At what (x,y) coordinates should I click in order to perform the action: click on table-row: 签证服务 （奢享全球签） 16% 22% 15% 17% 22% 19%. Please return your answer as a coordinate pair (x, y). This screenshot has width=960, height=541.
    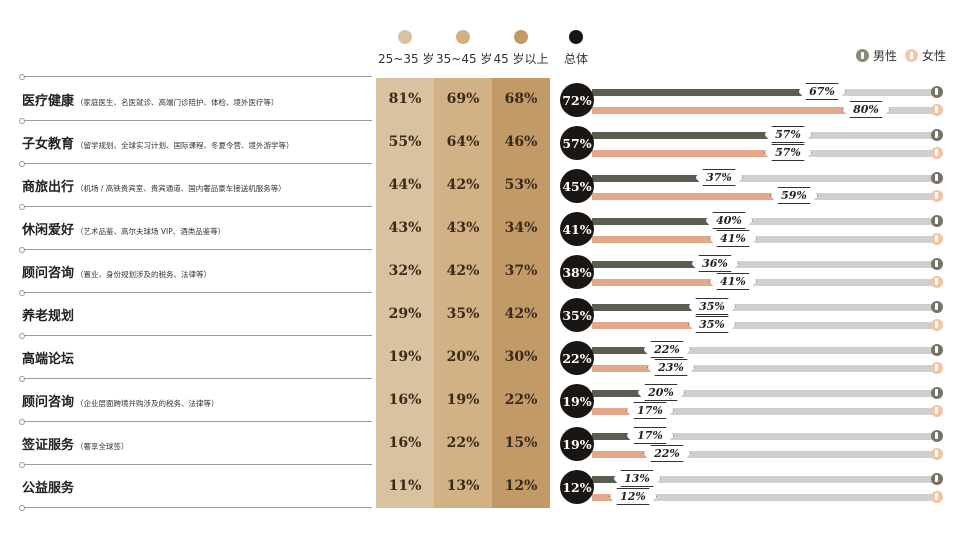
    Looking at the image, I should click on (480, 443).